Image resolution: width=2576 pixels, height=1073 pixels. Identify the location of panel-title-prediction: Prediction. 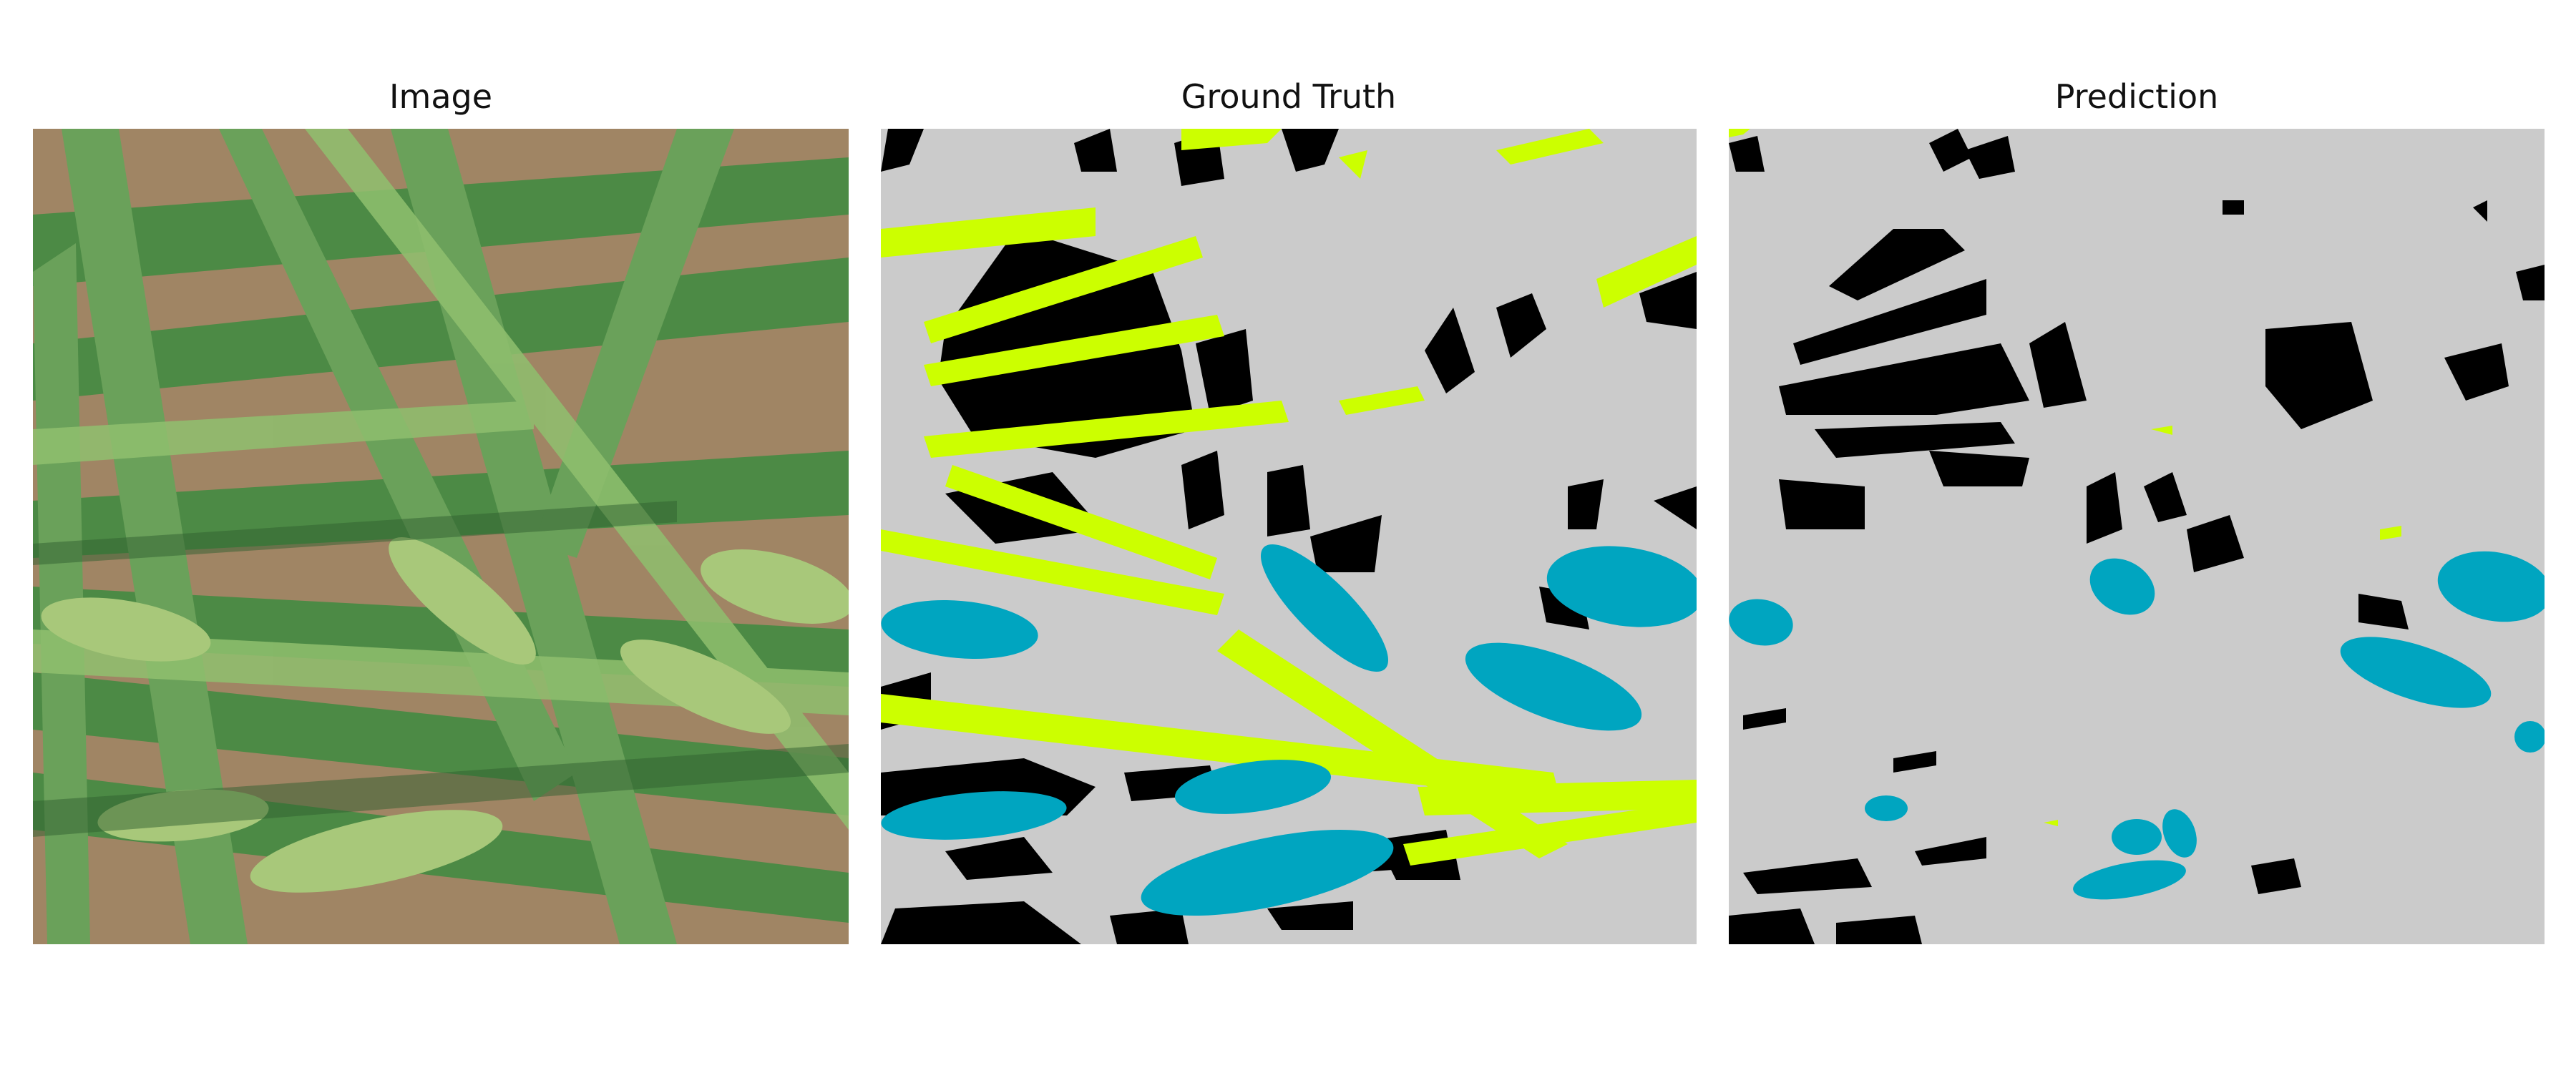
(2136, 96).